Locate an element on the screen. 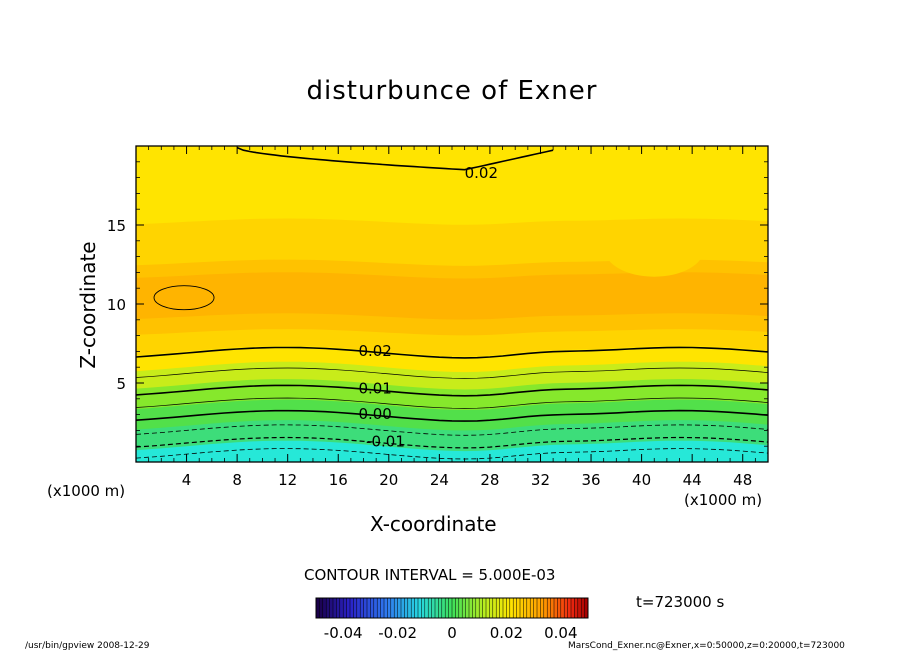 Image resolution: width=904 pixels, height=654 pixels. colorbar-tick-label: -0.02 is located at coordinates (397, 633).